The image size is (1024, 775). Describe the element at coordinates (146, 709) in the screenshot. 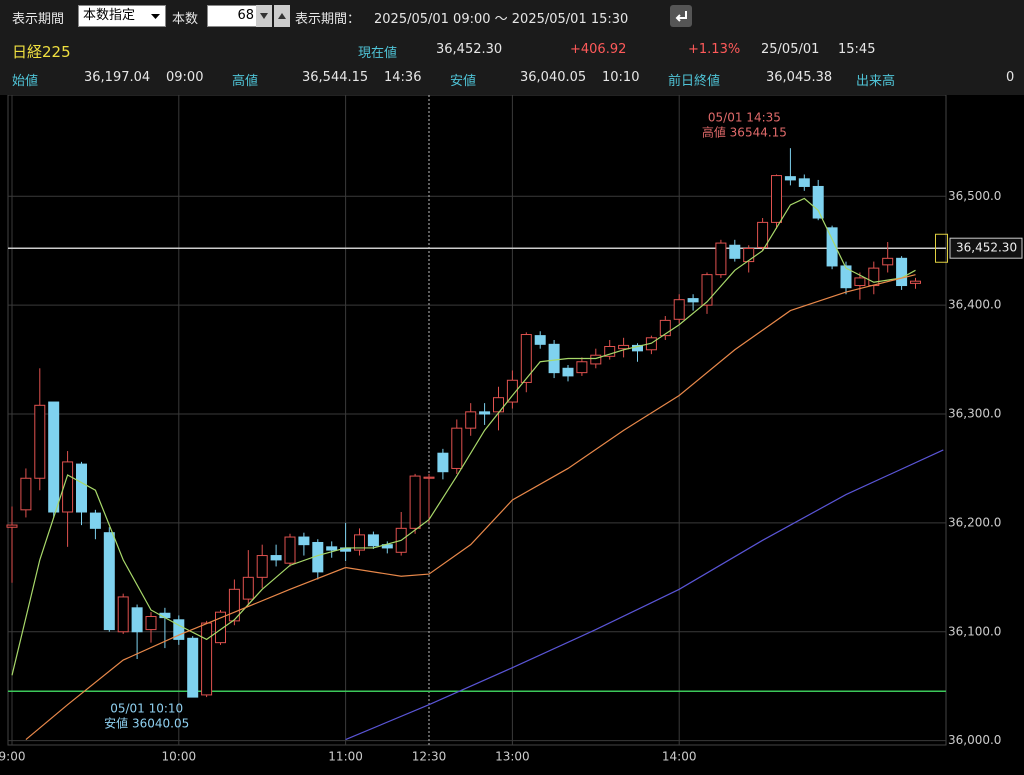

I see `annotation-time: 05/01 10:10` at that location.